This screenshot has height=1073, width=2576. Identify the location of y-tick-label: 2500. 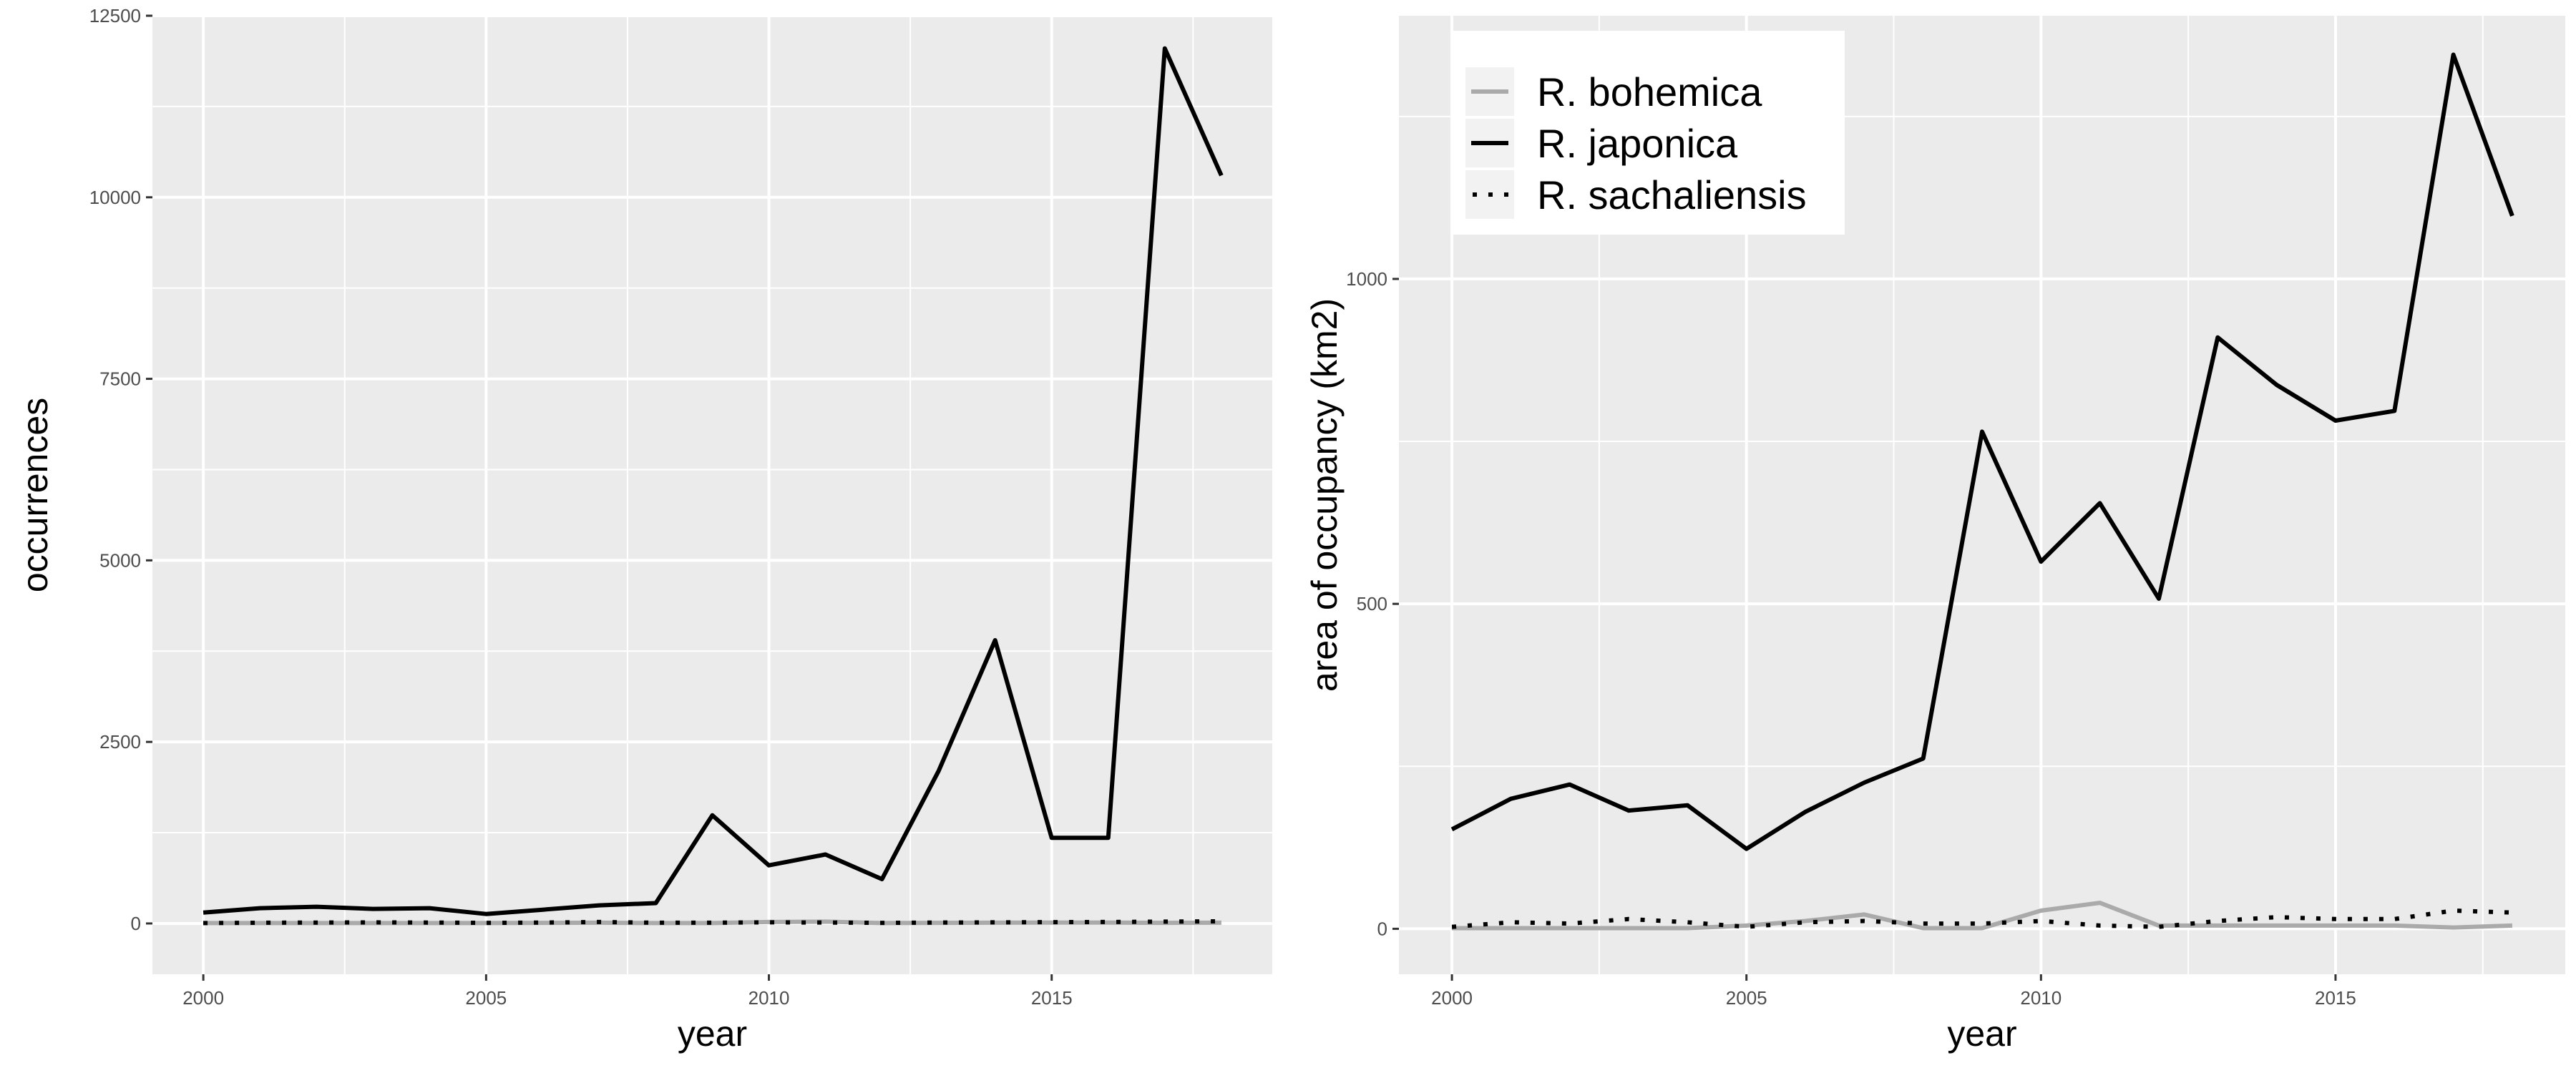
(120, 742).